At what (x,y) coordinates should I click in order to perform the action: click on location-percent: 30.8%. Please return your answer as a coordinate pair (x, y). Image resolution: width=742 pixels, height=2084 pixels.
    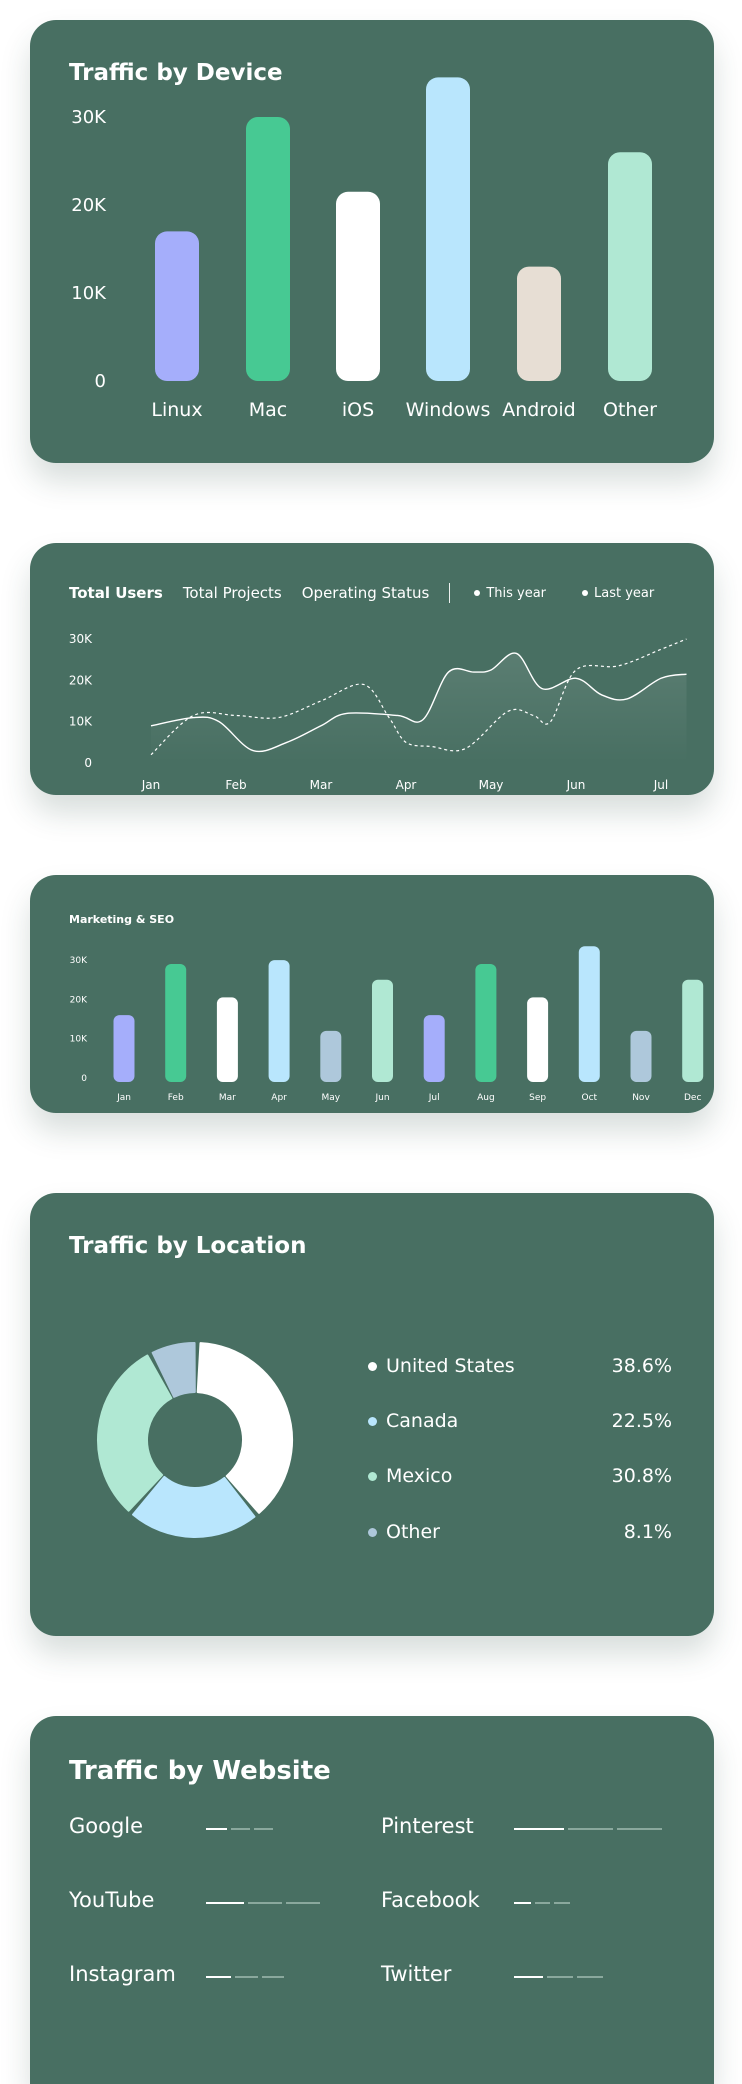
    Looking at the image, I should click on (641, 1476).